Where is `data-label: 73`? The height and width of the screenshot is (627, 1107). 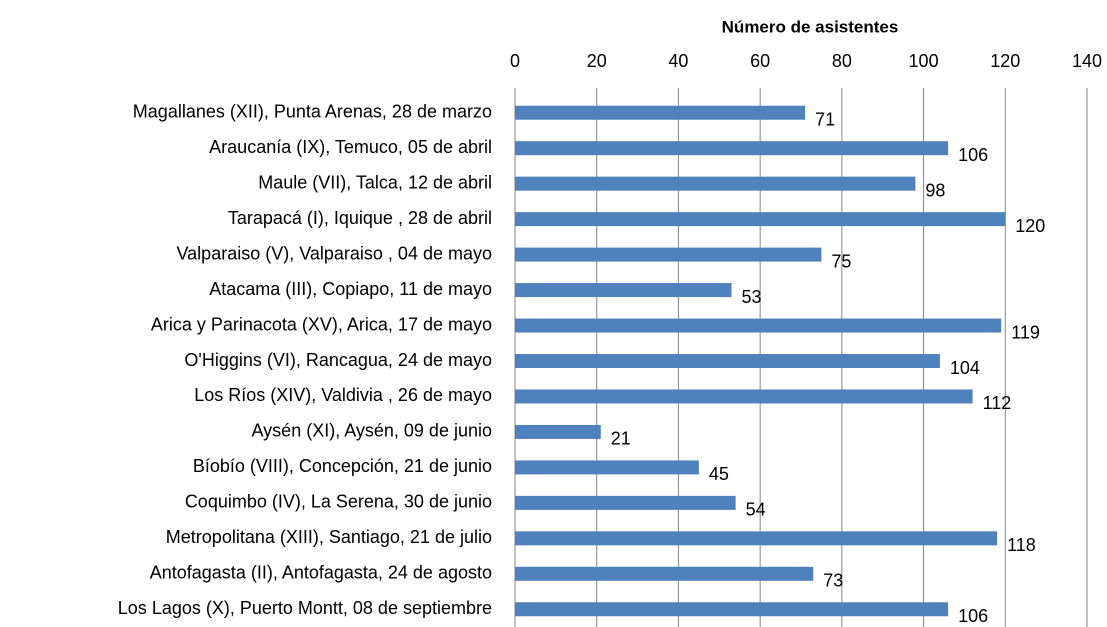 data-label: 73 is located at coordinates (833, 581).